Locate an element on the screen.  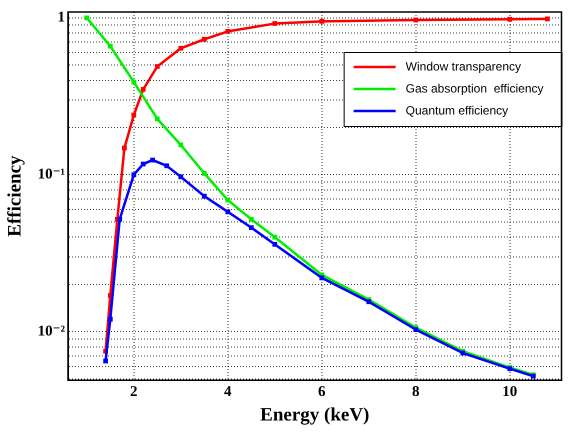
y-tick-label: 10⁻¹ is located at coordinates (51, 174).